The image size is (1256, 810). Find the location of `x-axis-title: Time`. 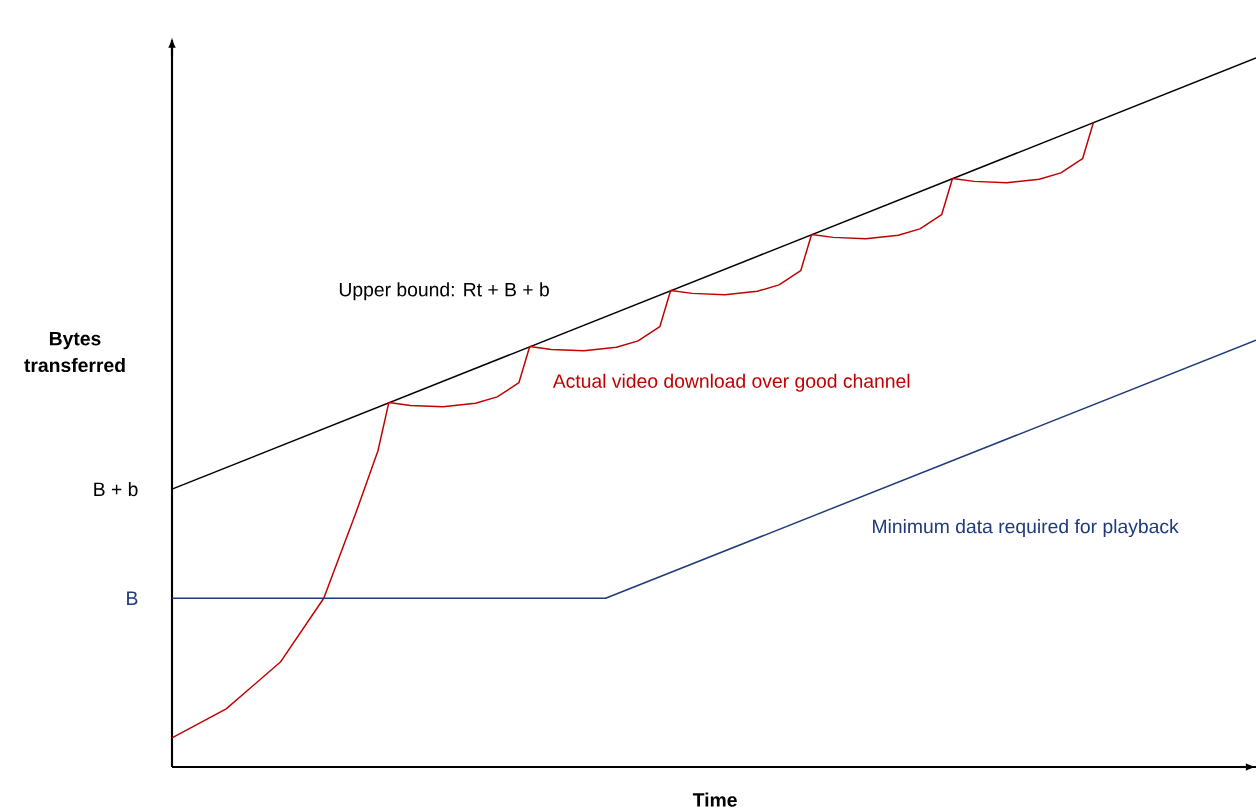

x-axis-title: Time is located at coordinates (714, 799).